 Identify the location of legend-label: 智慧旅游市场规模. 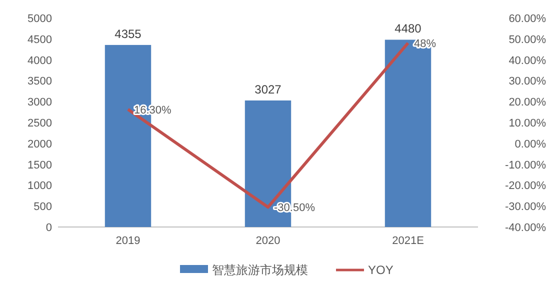
(260, 270).